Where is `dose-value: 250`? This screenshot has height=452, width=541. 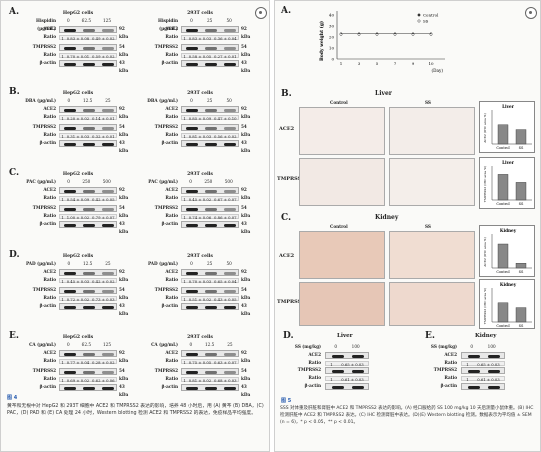 dose-value: 250 is located at coordinates (208, 181).